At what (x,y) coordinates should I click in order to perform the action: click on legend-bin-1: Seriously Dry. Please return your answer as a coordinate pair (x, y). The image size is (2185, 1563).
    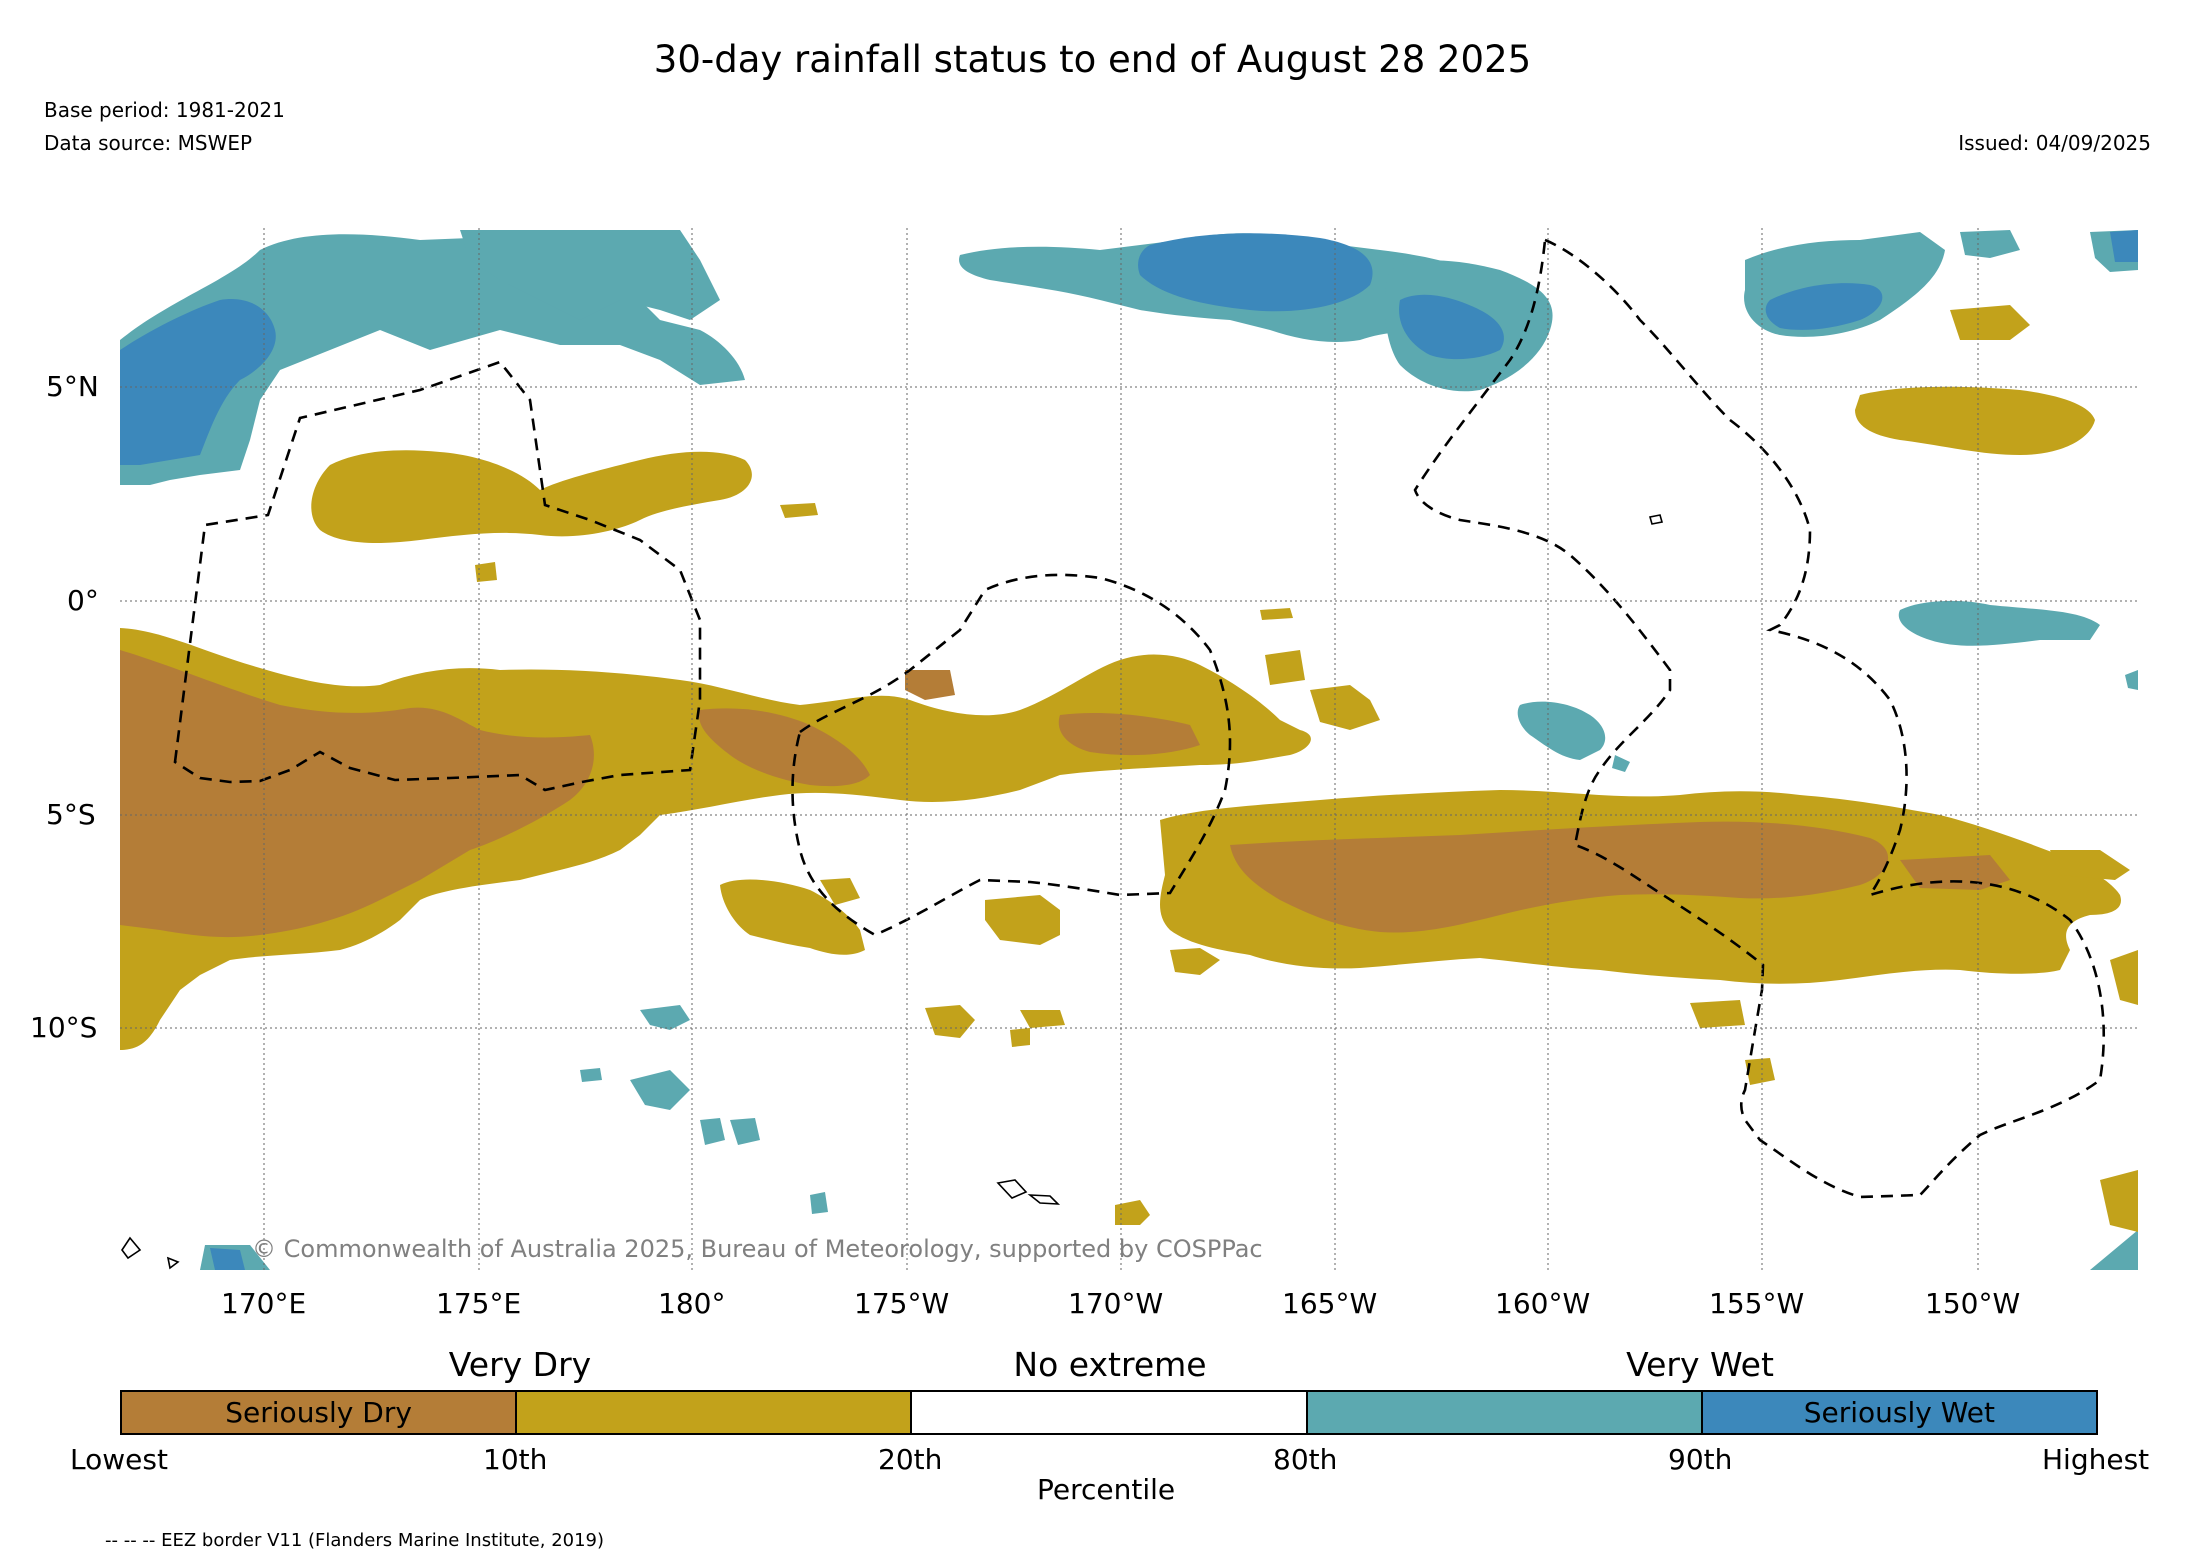
    Looking at the image, I should click on (319, 1412).